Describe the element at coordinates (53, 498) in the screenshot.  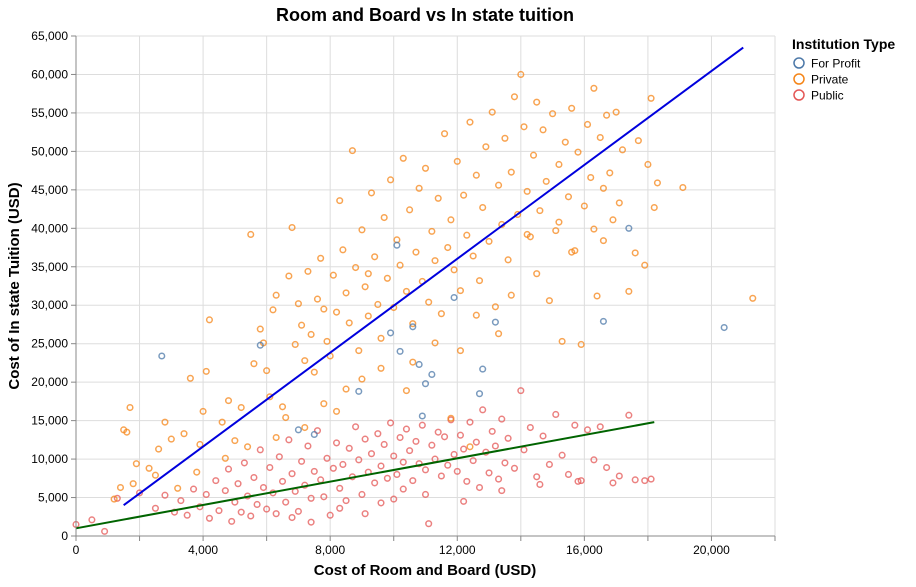
I see `y-tick-label: 5,000` at that location.